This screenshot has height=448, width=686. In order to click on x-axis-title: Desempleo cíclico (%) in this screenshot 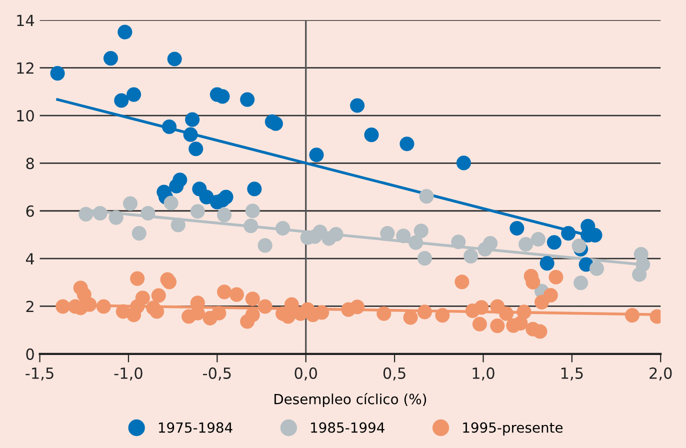, I will do `click(350, 400)`.